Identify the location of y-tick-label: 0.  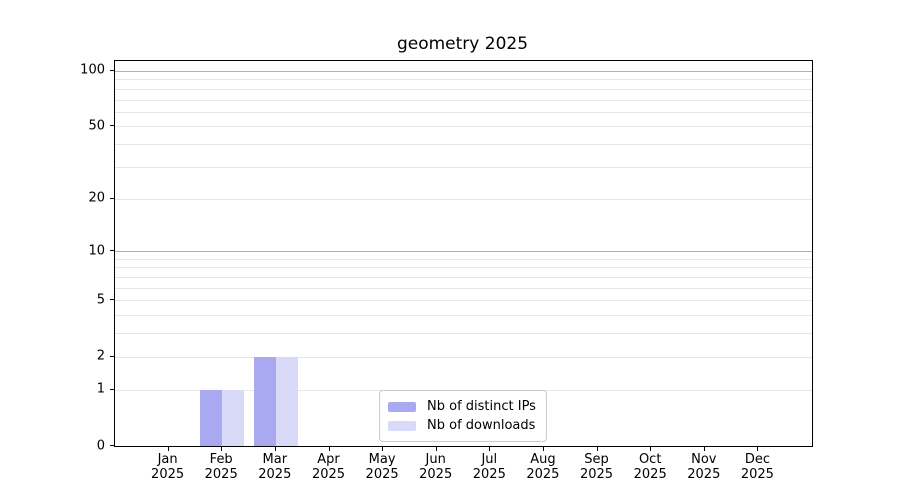
(100, 445).